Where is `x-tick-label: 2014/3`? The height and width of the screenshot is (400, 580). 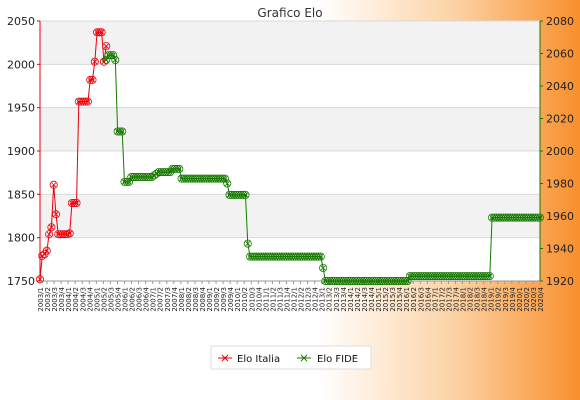 x-tick-label: 2014/3 is located at coordinates (365, 299).